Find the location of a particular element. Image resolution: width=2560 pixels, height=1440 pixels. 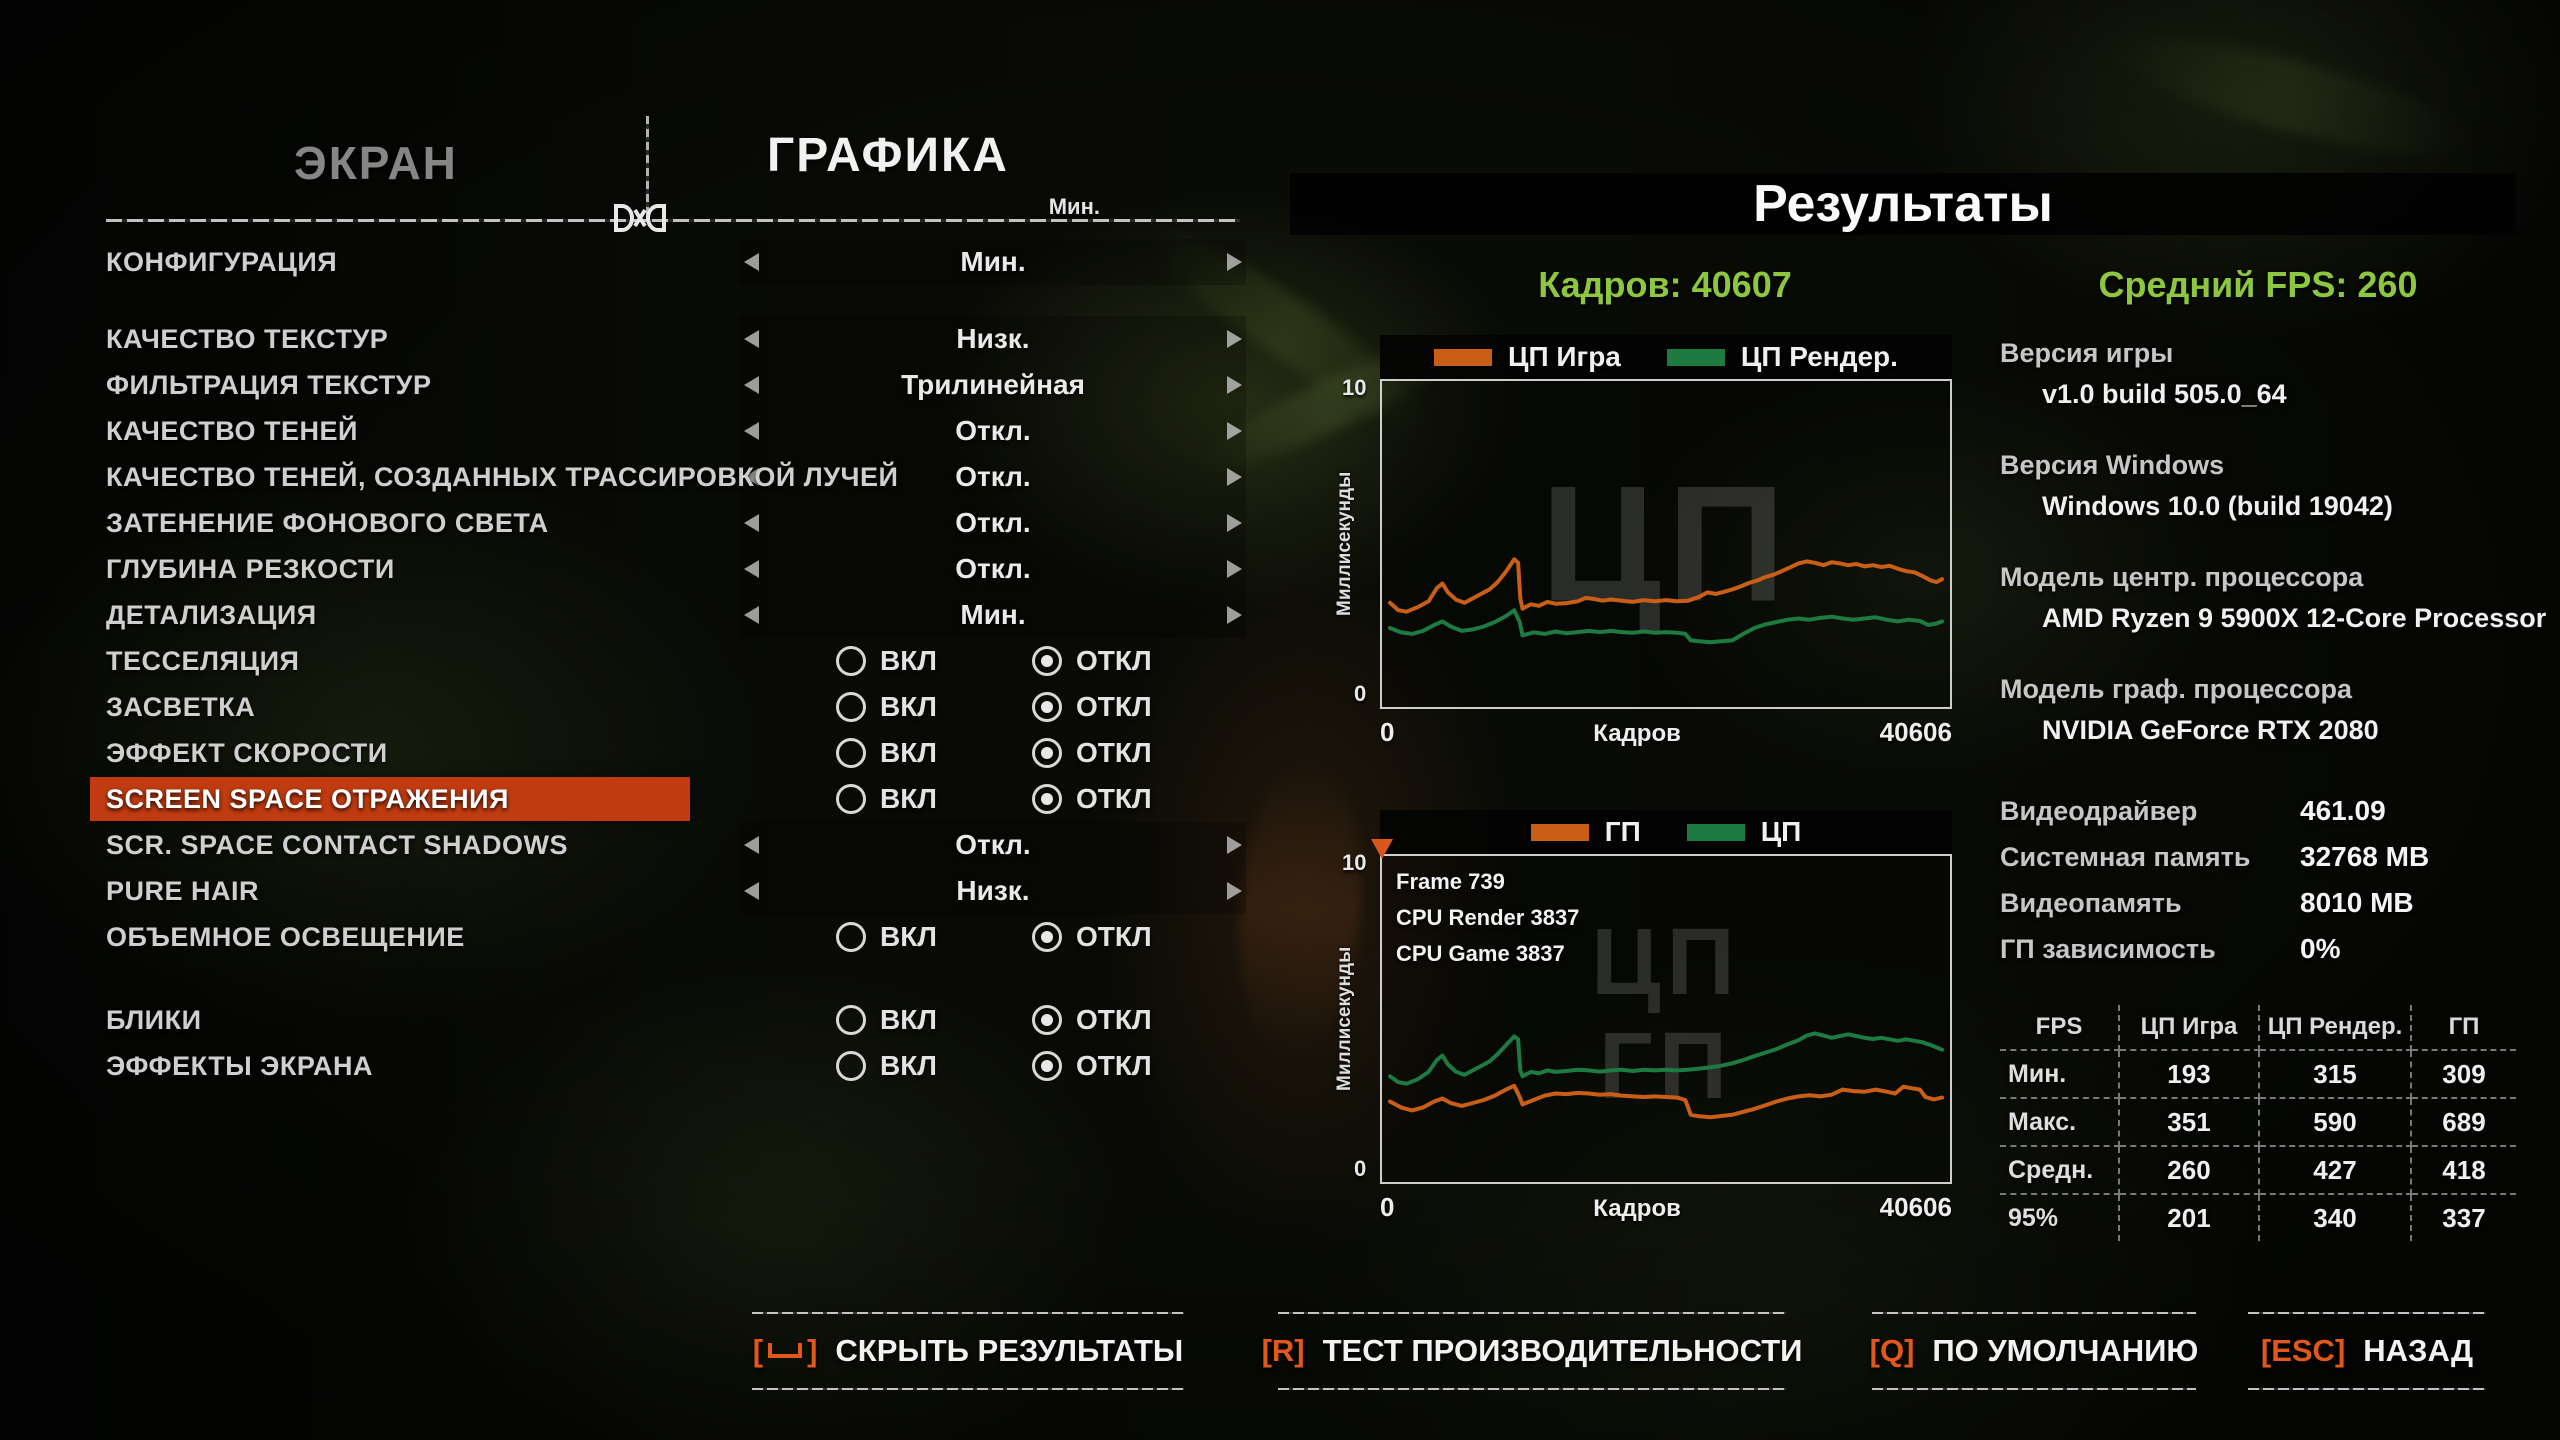

legend-label: ЦП is located at coordinates (1781, 831).